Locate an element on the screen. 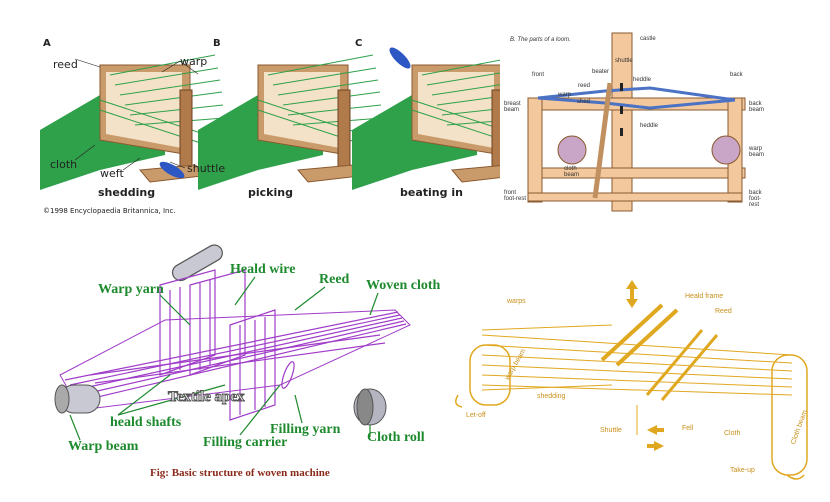  cloth-beam-roll is located at coordinates (572, 150).